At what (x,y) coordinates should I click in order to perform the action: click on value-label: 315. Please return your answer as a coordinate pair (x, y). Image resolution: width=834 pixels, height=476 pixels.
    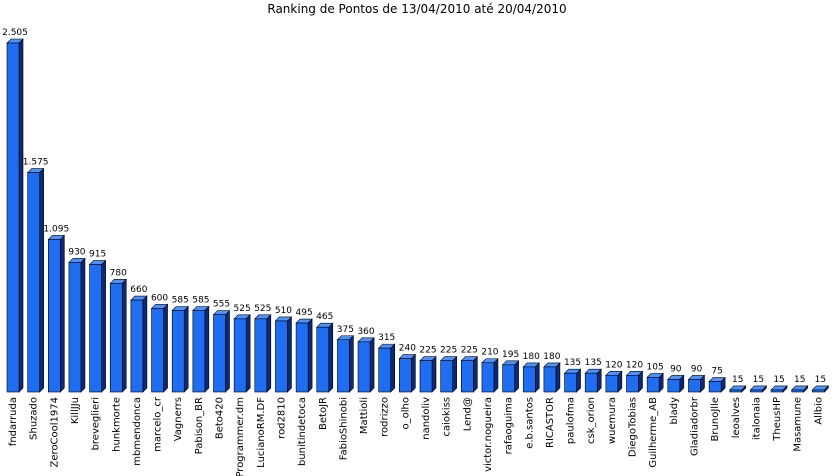
    Looking at the image, I should click on (386, 338).